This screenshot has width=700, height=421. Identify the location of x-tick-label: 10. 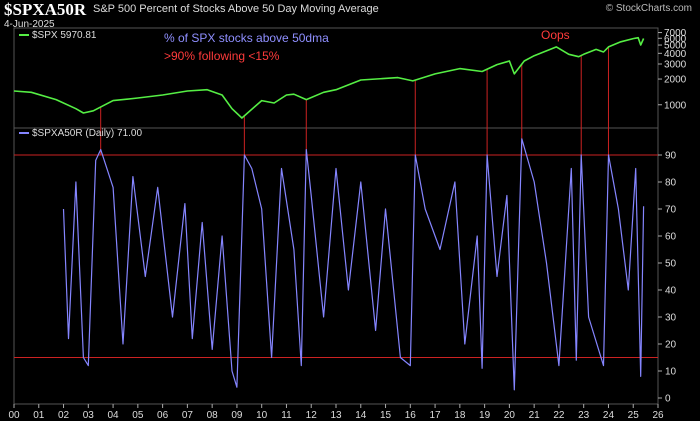
(262, 415).